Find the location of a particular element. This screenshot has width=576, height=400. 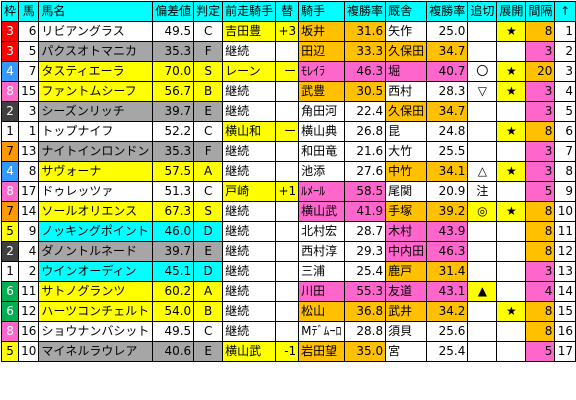

table-row: 4 7 タスティエーラ 70.0 S レーンーﾓﾚｲﾗ 46.3 堀 40.7 〇 ★ 20 3 is located at coordinates (288, 71).